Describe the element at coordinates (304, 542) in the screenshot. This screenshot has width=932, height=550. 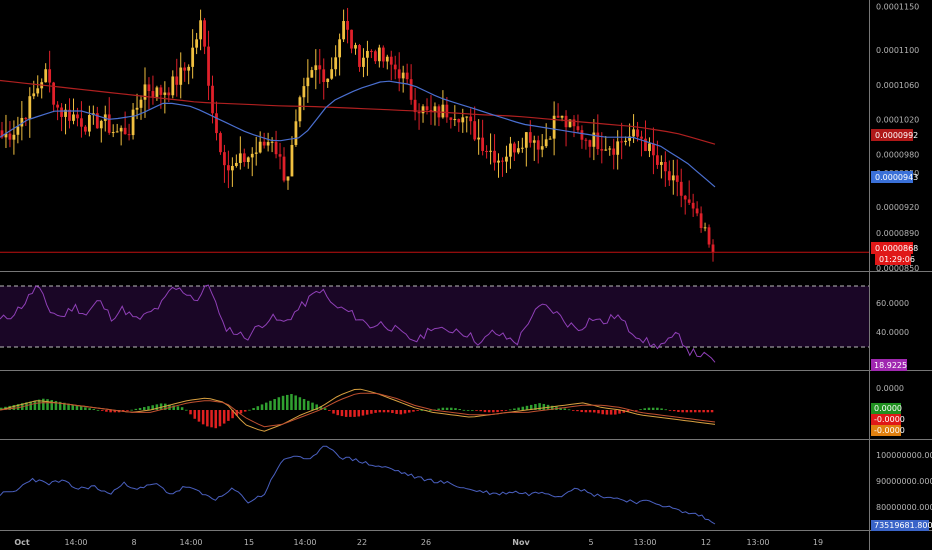
I see `time-axis-label: 14:00` at that location.